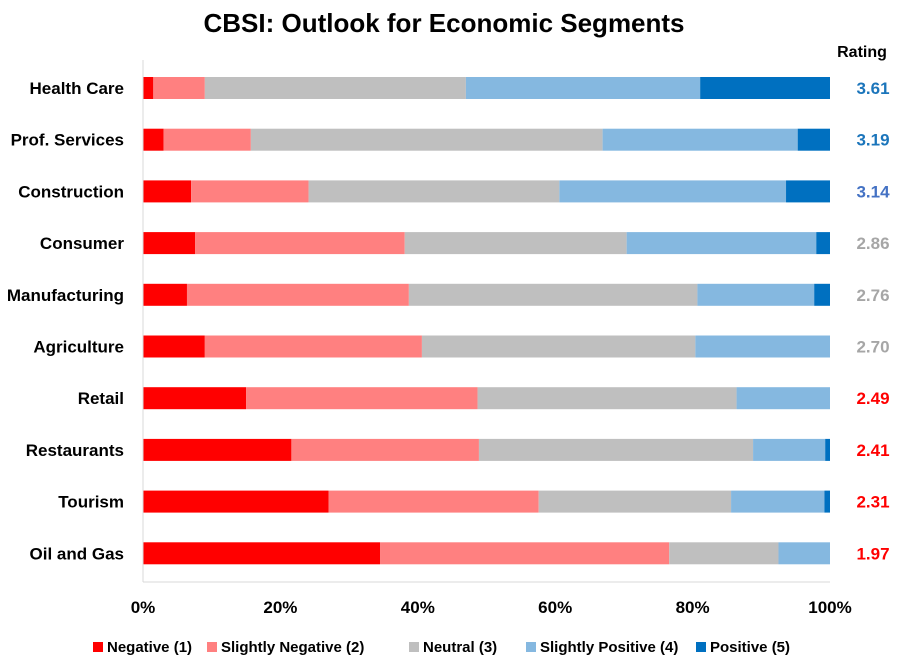 Image resolution: width=898 pixels, height=668 pixels. I want to click on rating-value-prof-services: 3.19, so click(872, 140).